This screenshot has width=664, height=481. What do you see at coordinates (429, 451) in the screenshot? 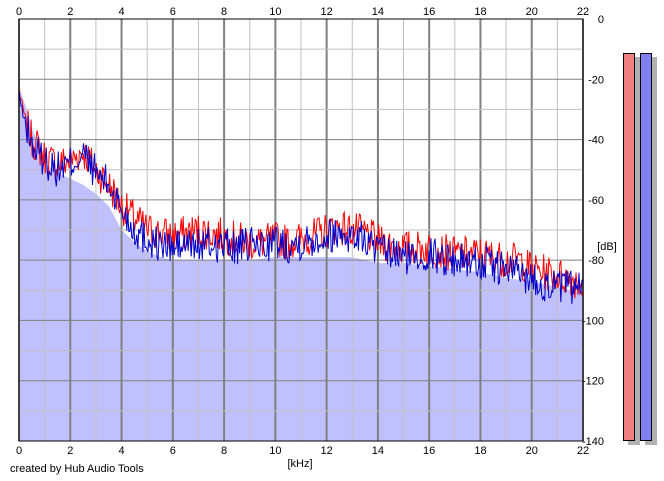
I see `x-tick-label-bottom: 16` at bounding box center [429, 451].